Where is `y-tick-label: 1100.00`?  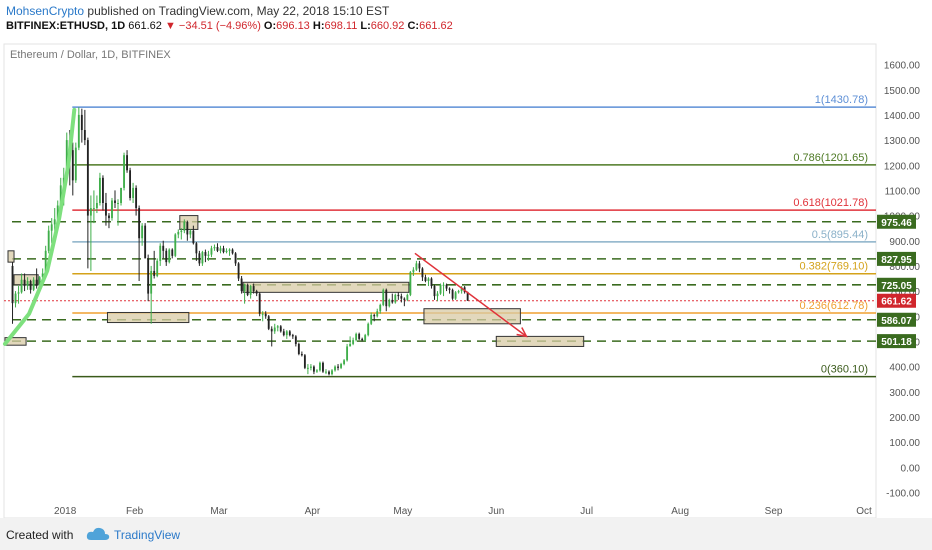
y-tick-label: 1100.00 is located at coordinates (903, 191).